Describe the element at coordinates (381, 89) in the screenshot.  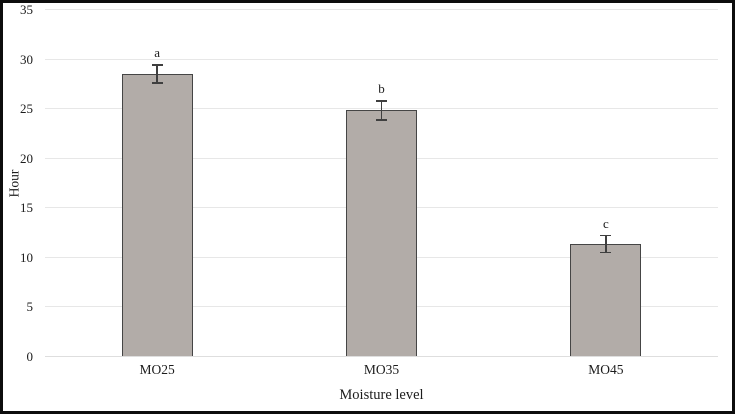
I see `significance-letter: b` at that location.